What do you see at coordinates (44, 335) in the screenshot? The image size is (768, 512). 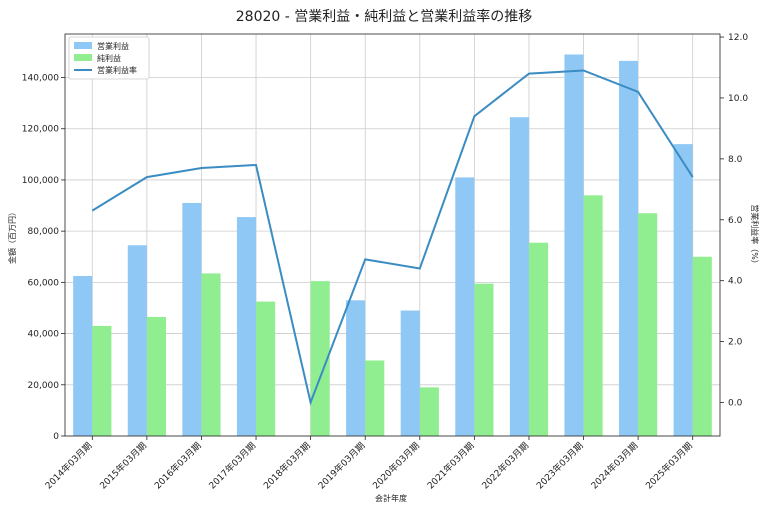 I see `y-tick-label: 40,000` at bounding box center [44, 335].